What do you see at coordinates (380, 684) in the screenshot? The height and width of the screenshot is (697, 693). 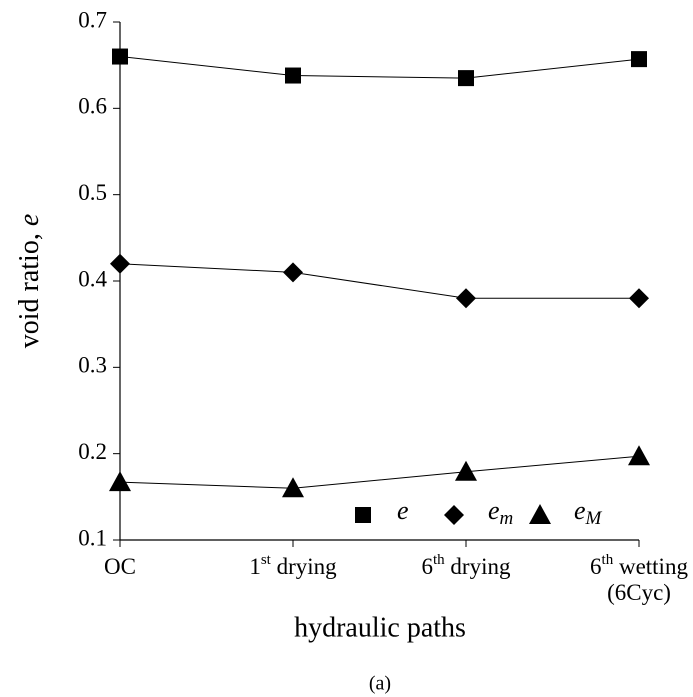 I see `caption: (a)` at bounding box center [380, 684].